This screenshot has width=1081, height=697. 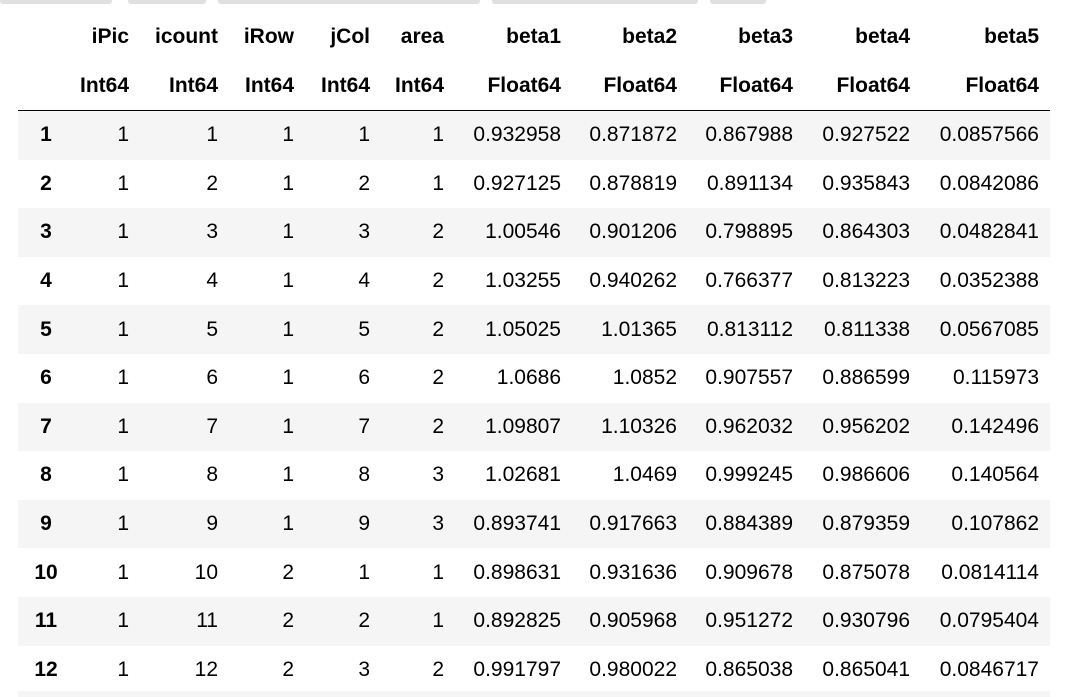 What do you see at coordinates (513, 232) in the screenshot?
I see `table-cell: 1.00546` at bounding box center [513, 232].